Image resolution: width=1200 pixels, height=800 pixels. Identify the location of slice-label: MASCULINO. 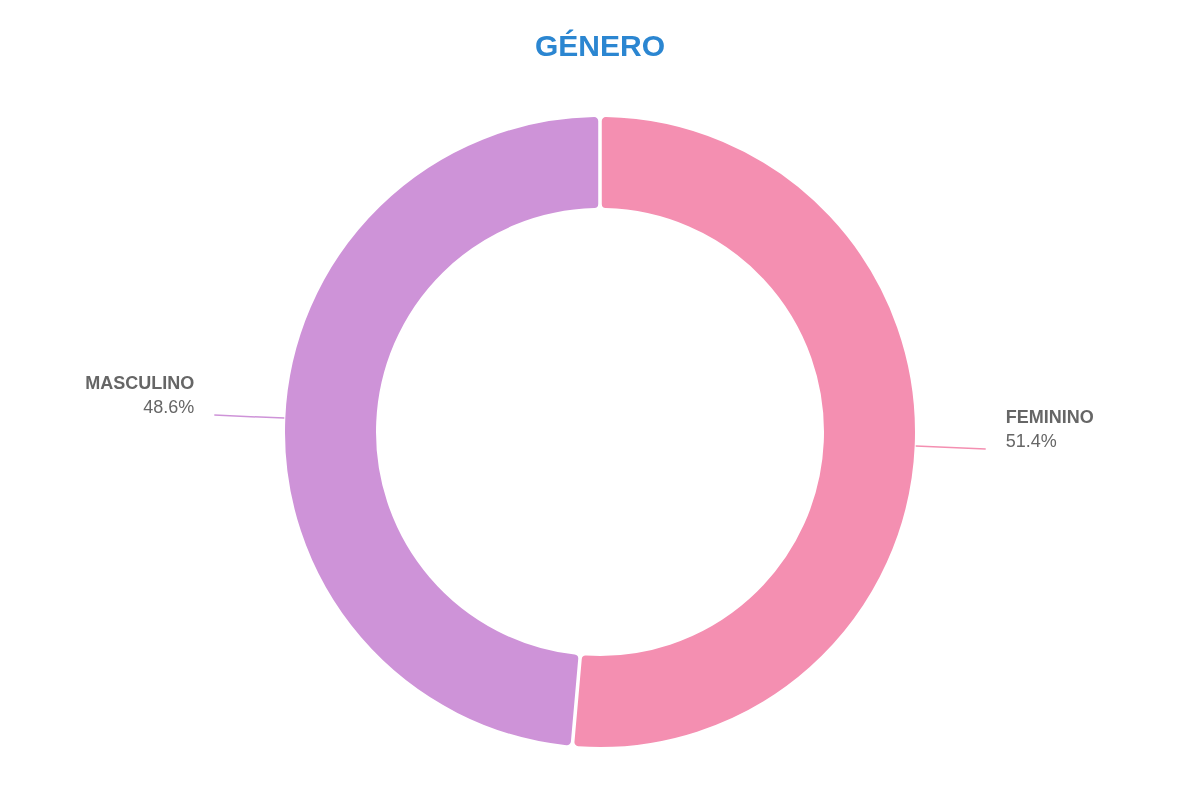
(140, 383).